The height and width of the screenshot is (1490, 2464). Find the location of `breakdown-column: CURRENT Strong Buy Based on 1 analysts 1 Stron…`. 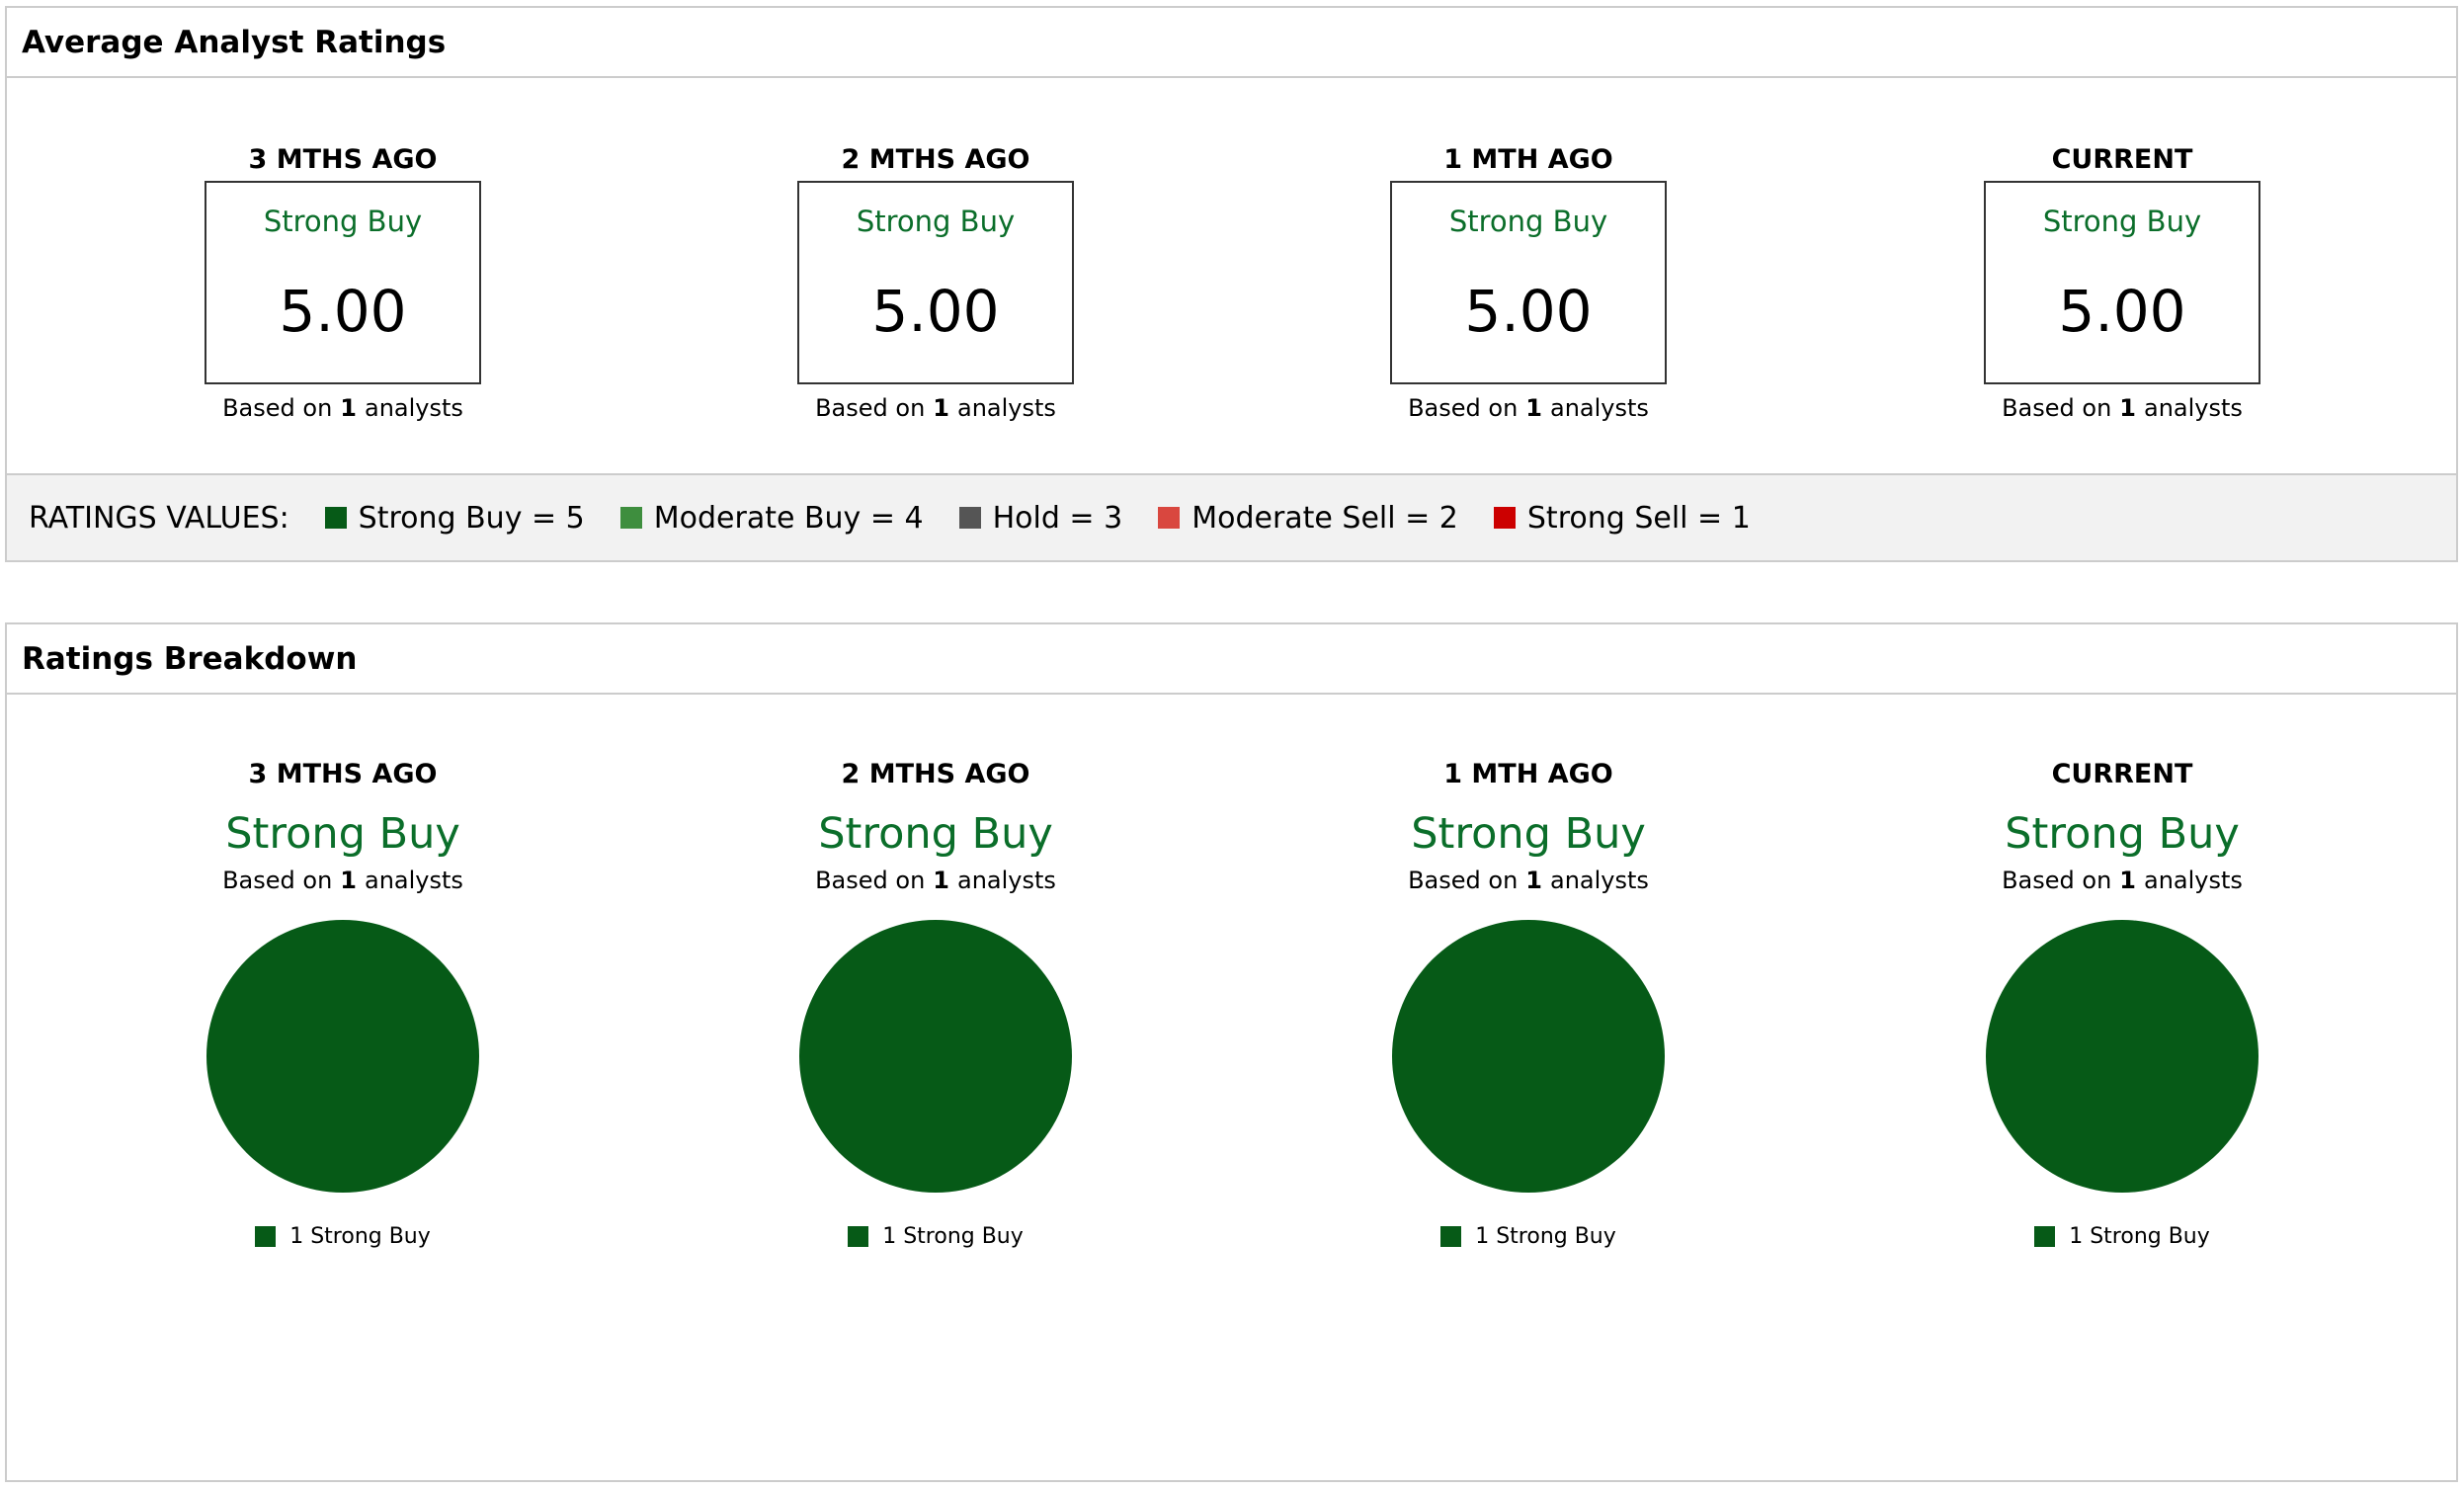

breakdown-column: CURRENT Strong Buy Based on 1 analysts 1 Stron… is located at coordinates (2122, 1004).